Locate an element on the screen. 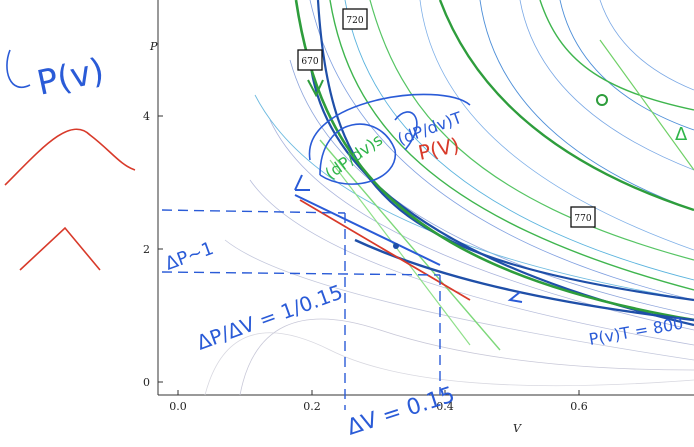 Image resolution: width=694 pixels, height=447 pixels. x-tick-label: 0.6 is located at coordinates (579, 406).